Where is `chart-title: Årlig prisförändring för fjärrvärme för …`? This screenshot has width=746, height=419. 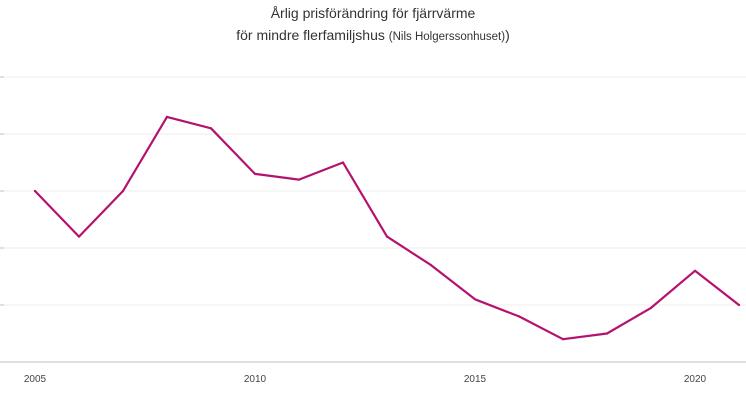
chart-title: Årlig prisförändring för fjärrvärme för … is located at coordinates (373, 25).